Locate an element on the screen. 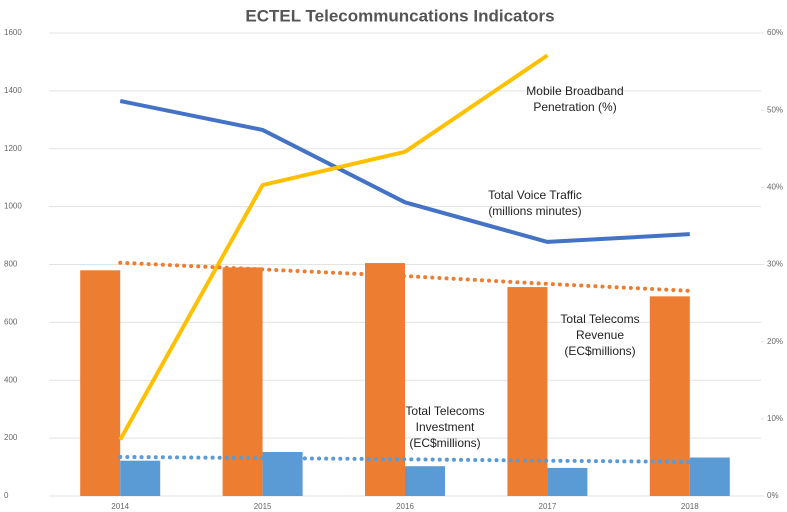  x-tick-label: 2015 is located at coordinates (263, 506).